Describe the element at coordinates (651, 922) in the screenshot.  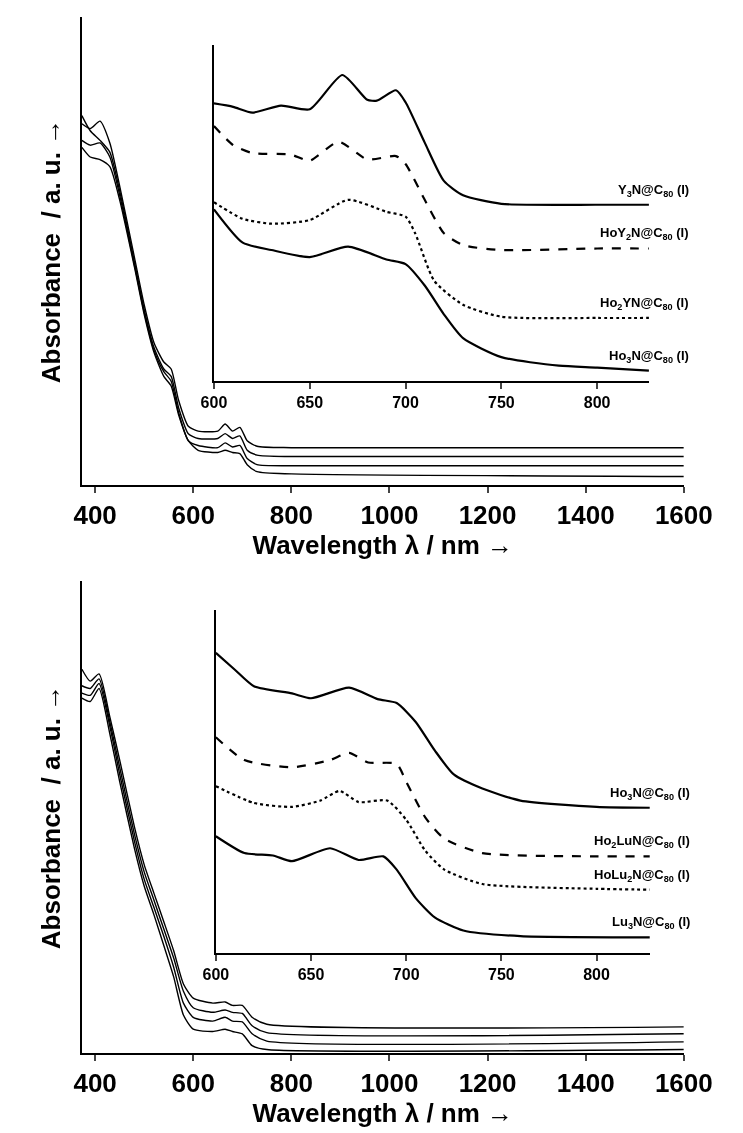
I see `series-label: Lu$_{3}$N@C$_{80}$ (I)` at that location.